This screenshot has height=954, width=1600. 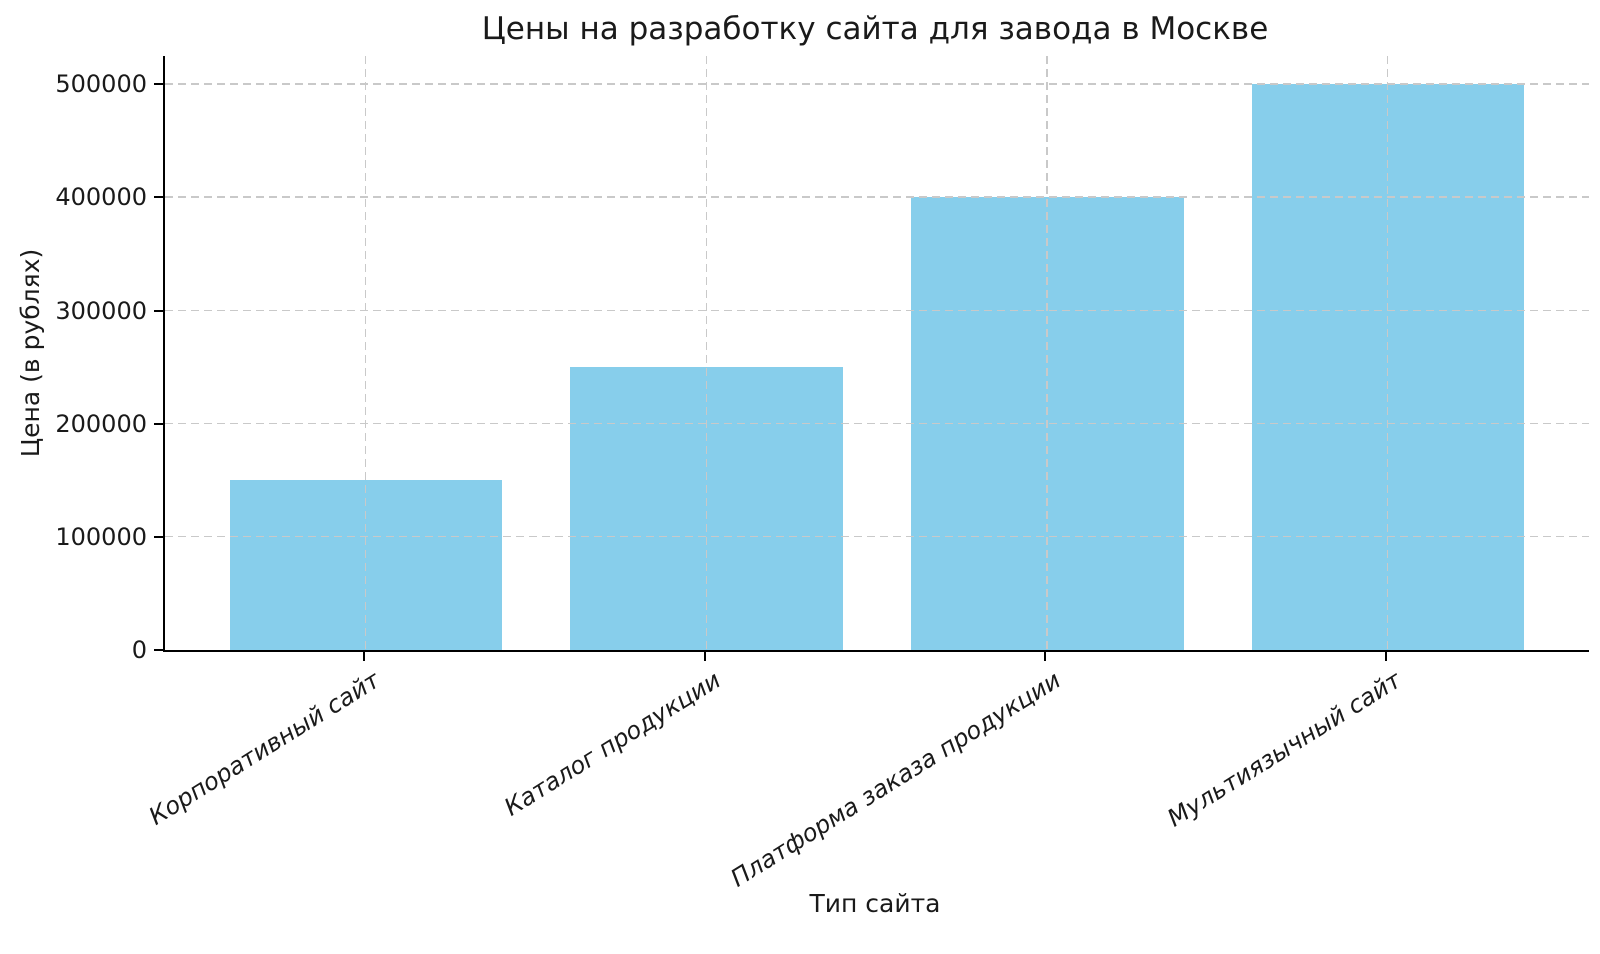 What do you see at coordinates (101, 197) in the screenshot?
I see `y-tick-label: 400000` at bounding box center [101, 197].